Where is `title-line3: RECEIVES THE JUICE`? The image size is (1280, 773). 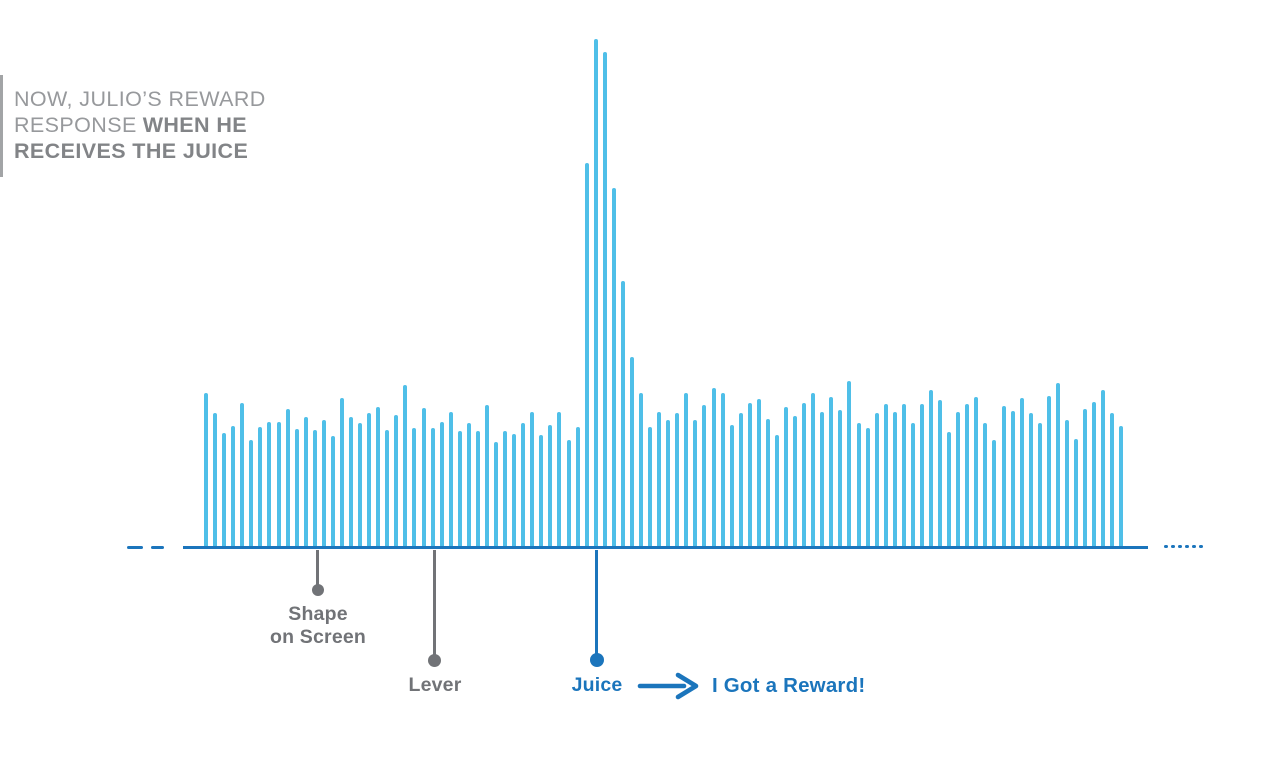 title-line3: RECEIVES THE JUICE is located at coordinates (131, 151).